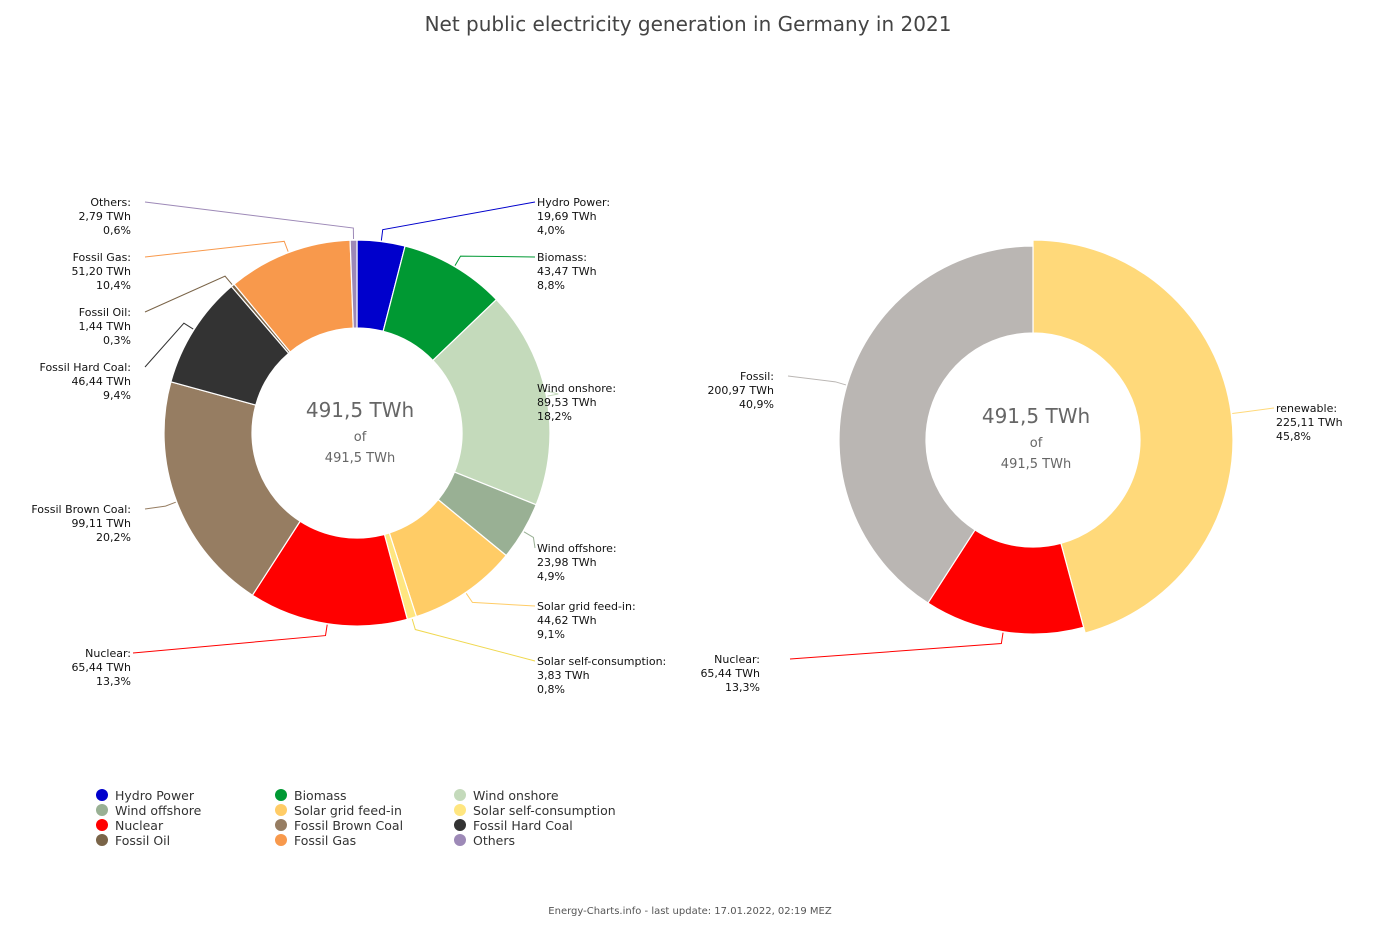 The width and height of the screenshot is (1376, 925). I want to click on connector-line-left-fossil-hard-coal, so click(169, 345).